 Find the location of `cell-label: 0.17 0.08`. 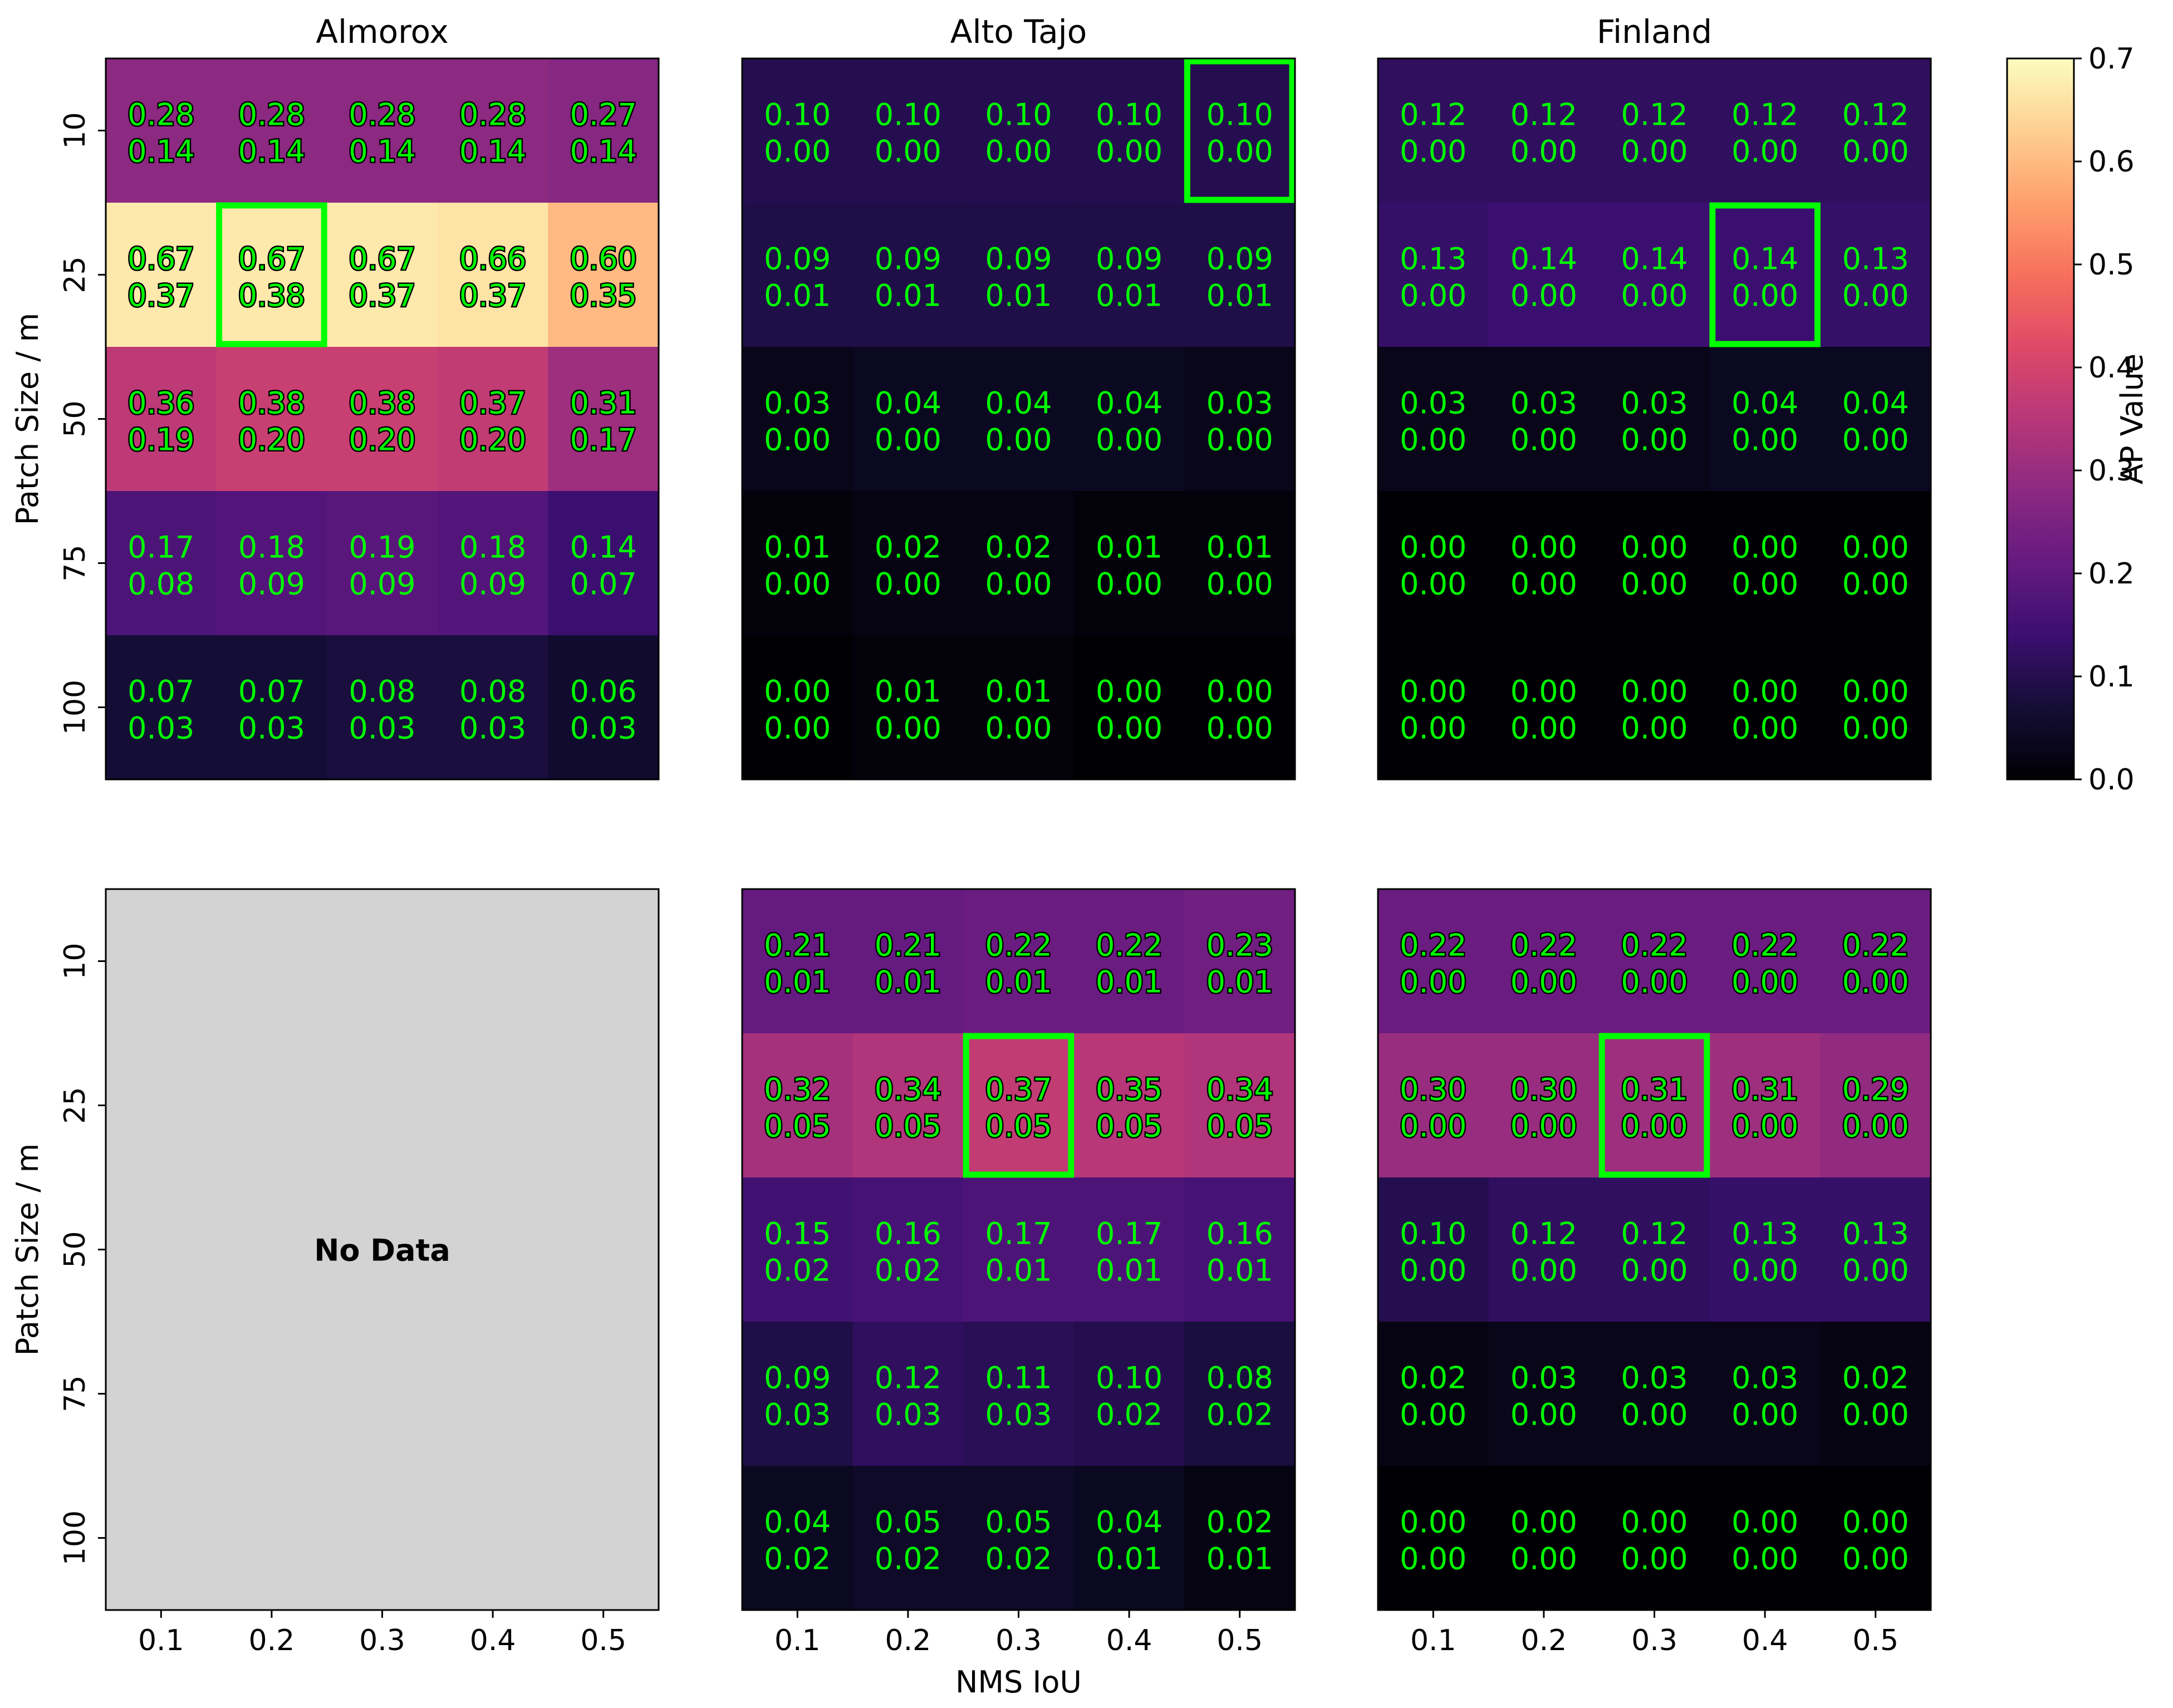

cell-label: 0.17 0.08 is located at coordinates (160, 566).